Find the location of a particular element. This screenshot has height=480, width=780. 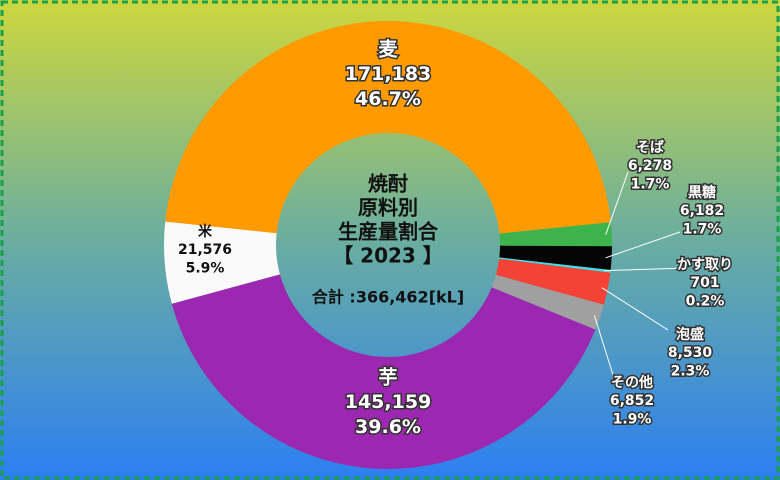

data-label: 8,530 is located at coordinates (690, 353).